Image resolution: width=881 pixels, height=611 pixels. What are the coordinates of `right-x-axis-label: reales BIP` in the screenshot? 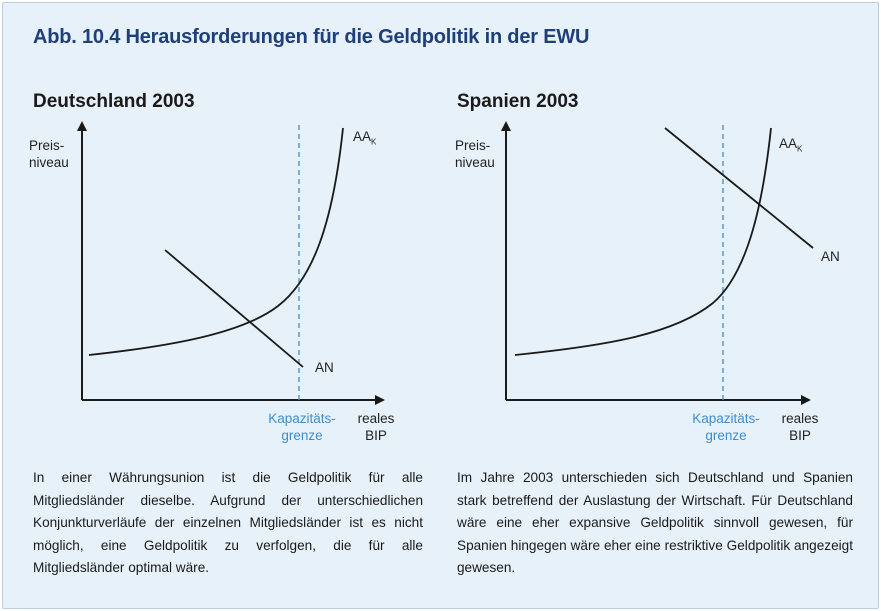 It's located at (800, 427).